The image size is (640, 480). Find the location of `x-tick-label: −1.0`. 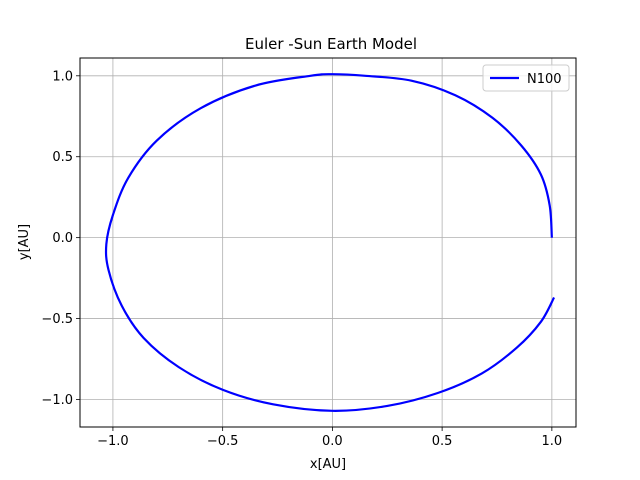

x-tick-label: −1.0 is located at coordinates (113, 441).